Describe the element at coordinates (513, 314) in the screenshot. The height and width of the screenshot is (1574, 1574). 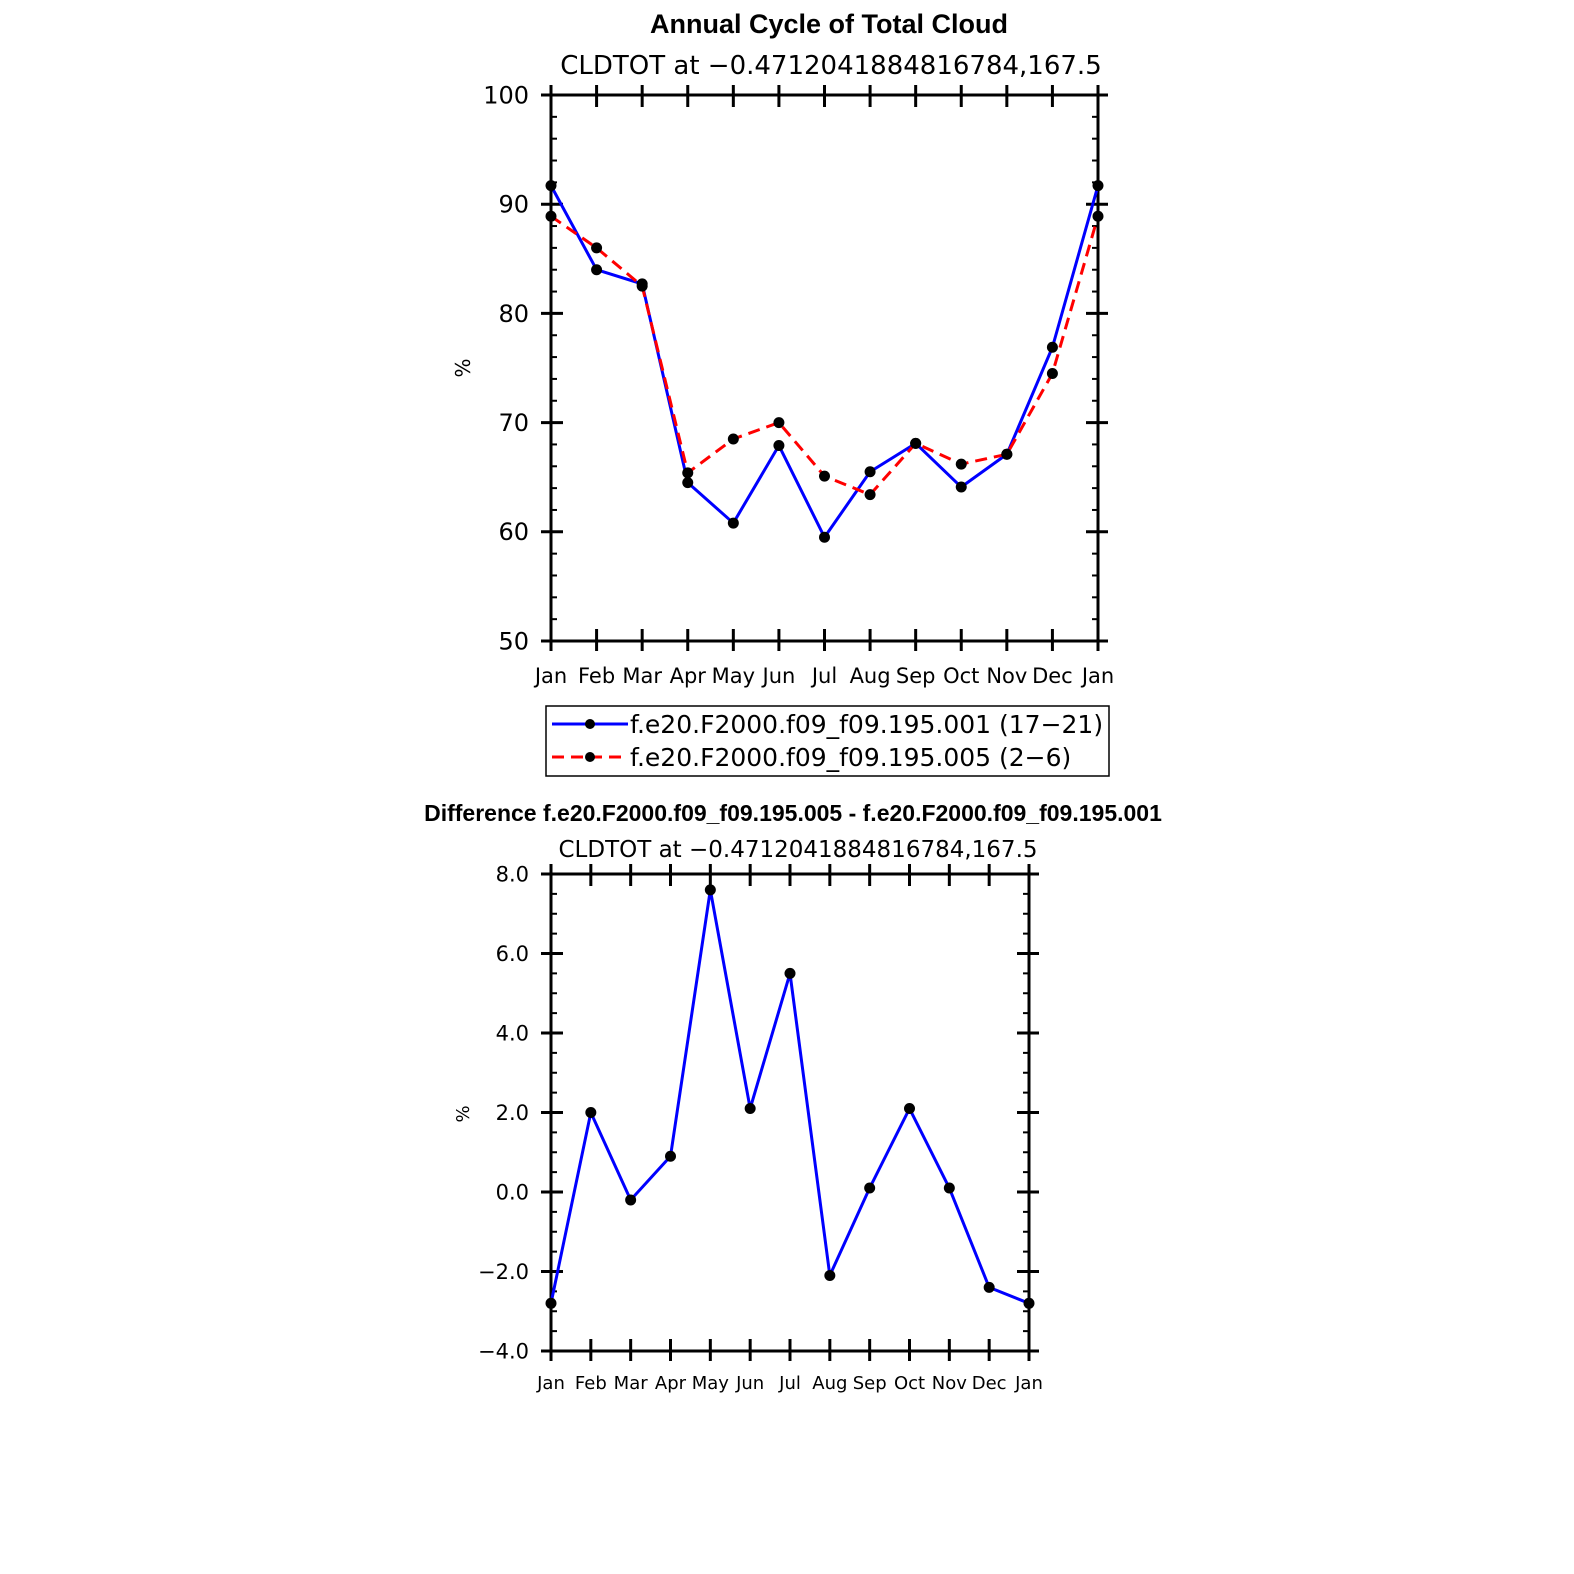
I see `y-tick-label: 80` at that location.